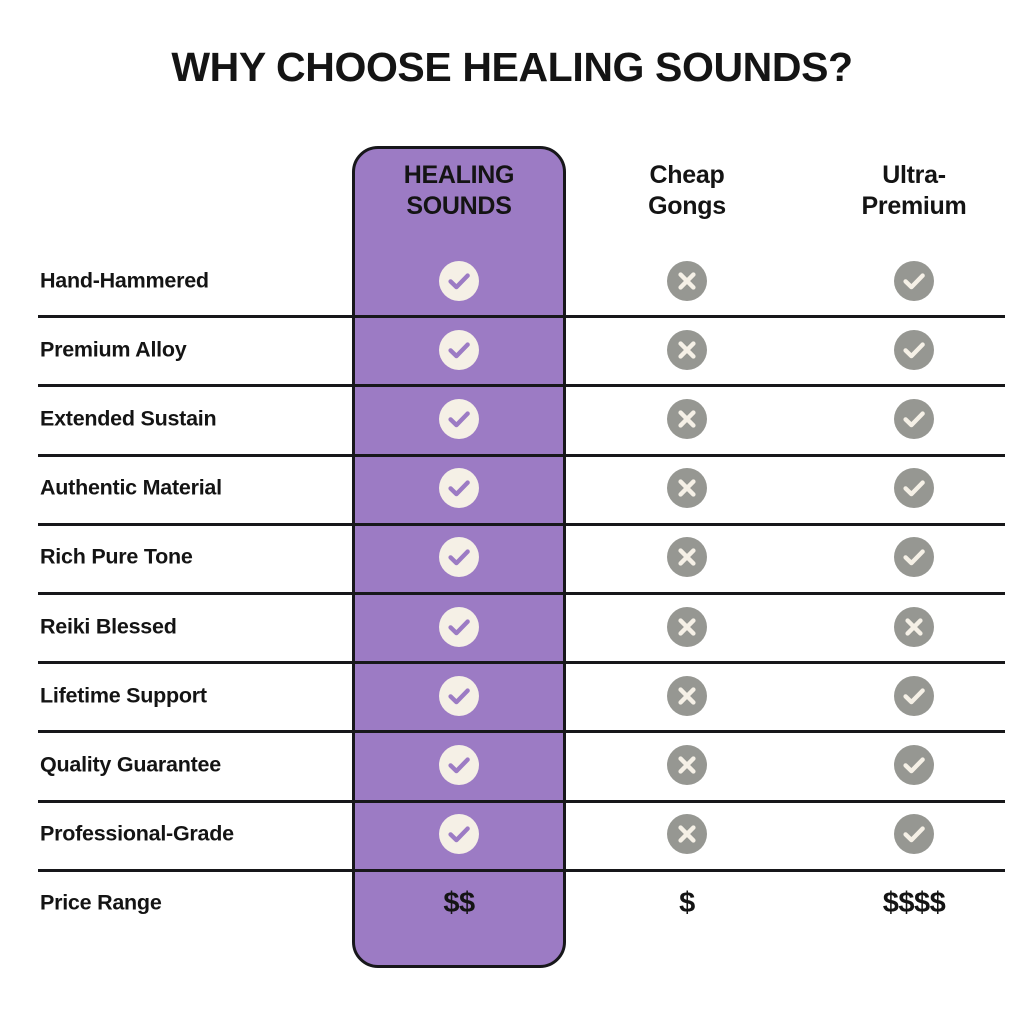 Image resolution: width=1024 pixels, height=1024 pixels. I want to click on table-row: Professional-Grade, so click(512, 834).